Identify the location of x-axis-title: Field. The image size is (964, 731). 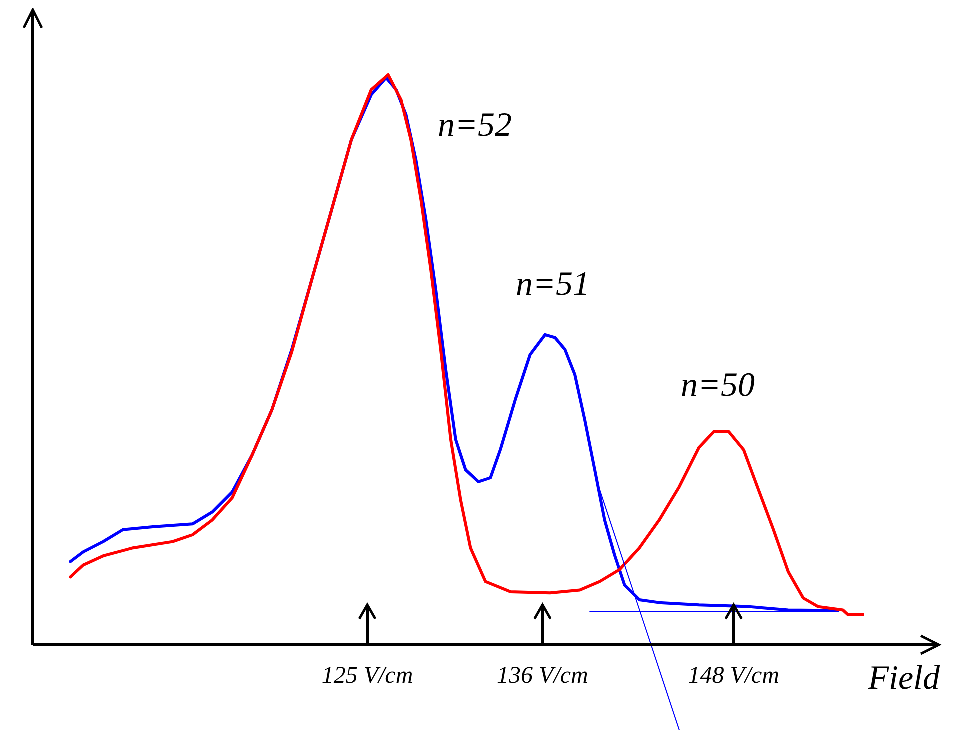
(904, 678).